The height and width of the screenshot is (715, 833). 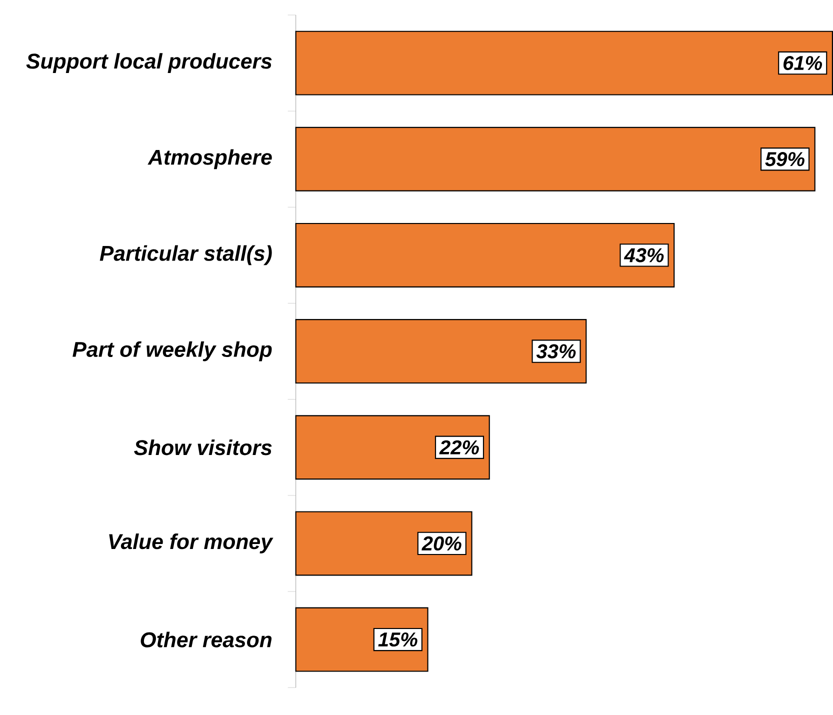 What do you see at coordinates (203, 448) in the screenshot?
I see `y-tick-label: Show visitors` at bounding box center [203, 448].